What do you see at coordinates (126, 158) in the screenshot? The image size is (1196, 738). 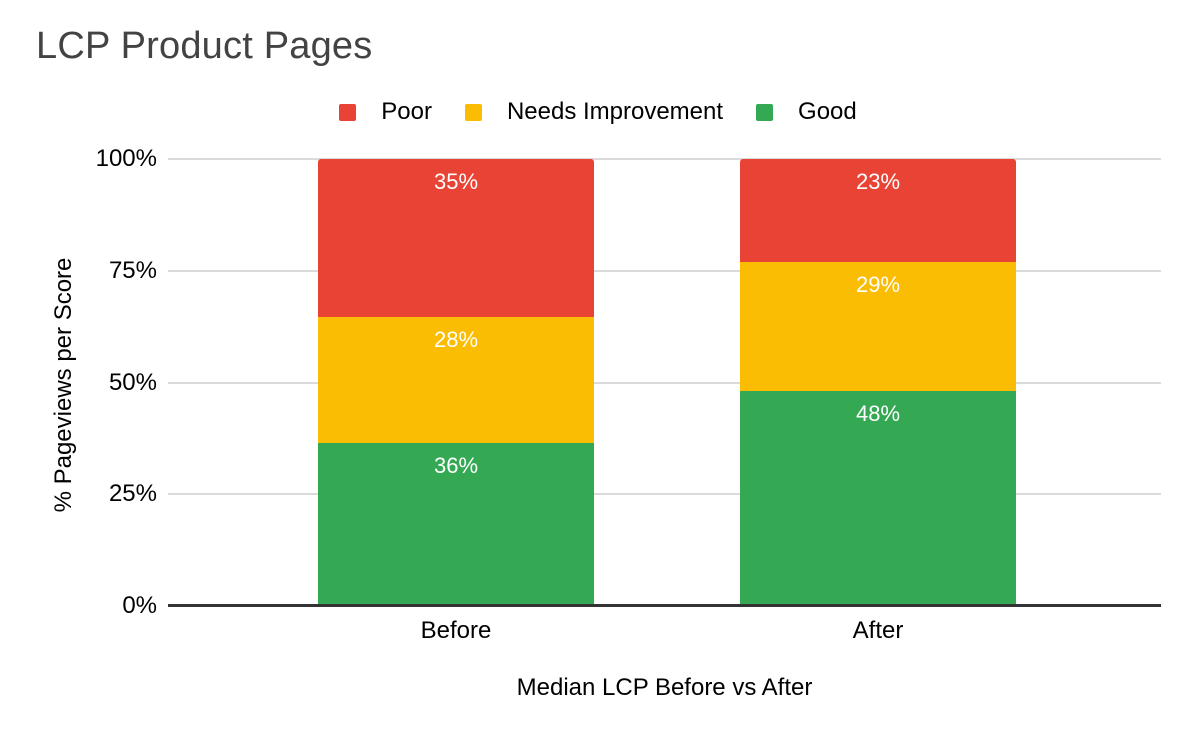 I see `y-tick-label-100: 100%` at bounding box center [126, 158].